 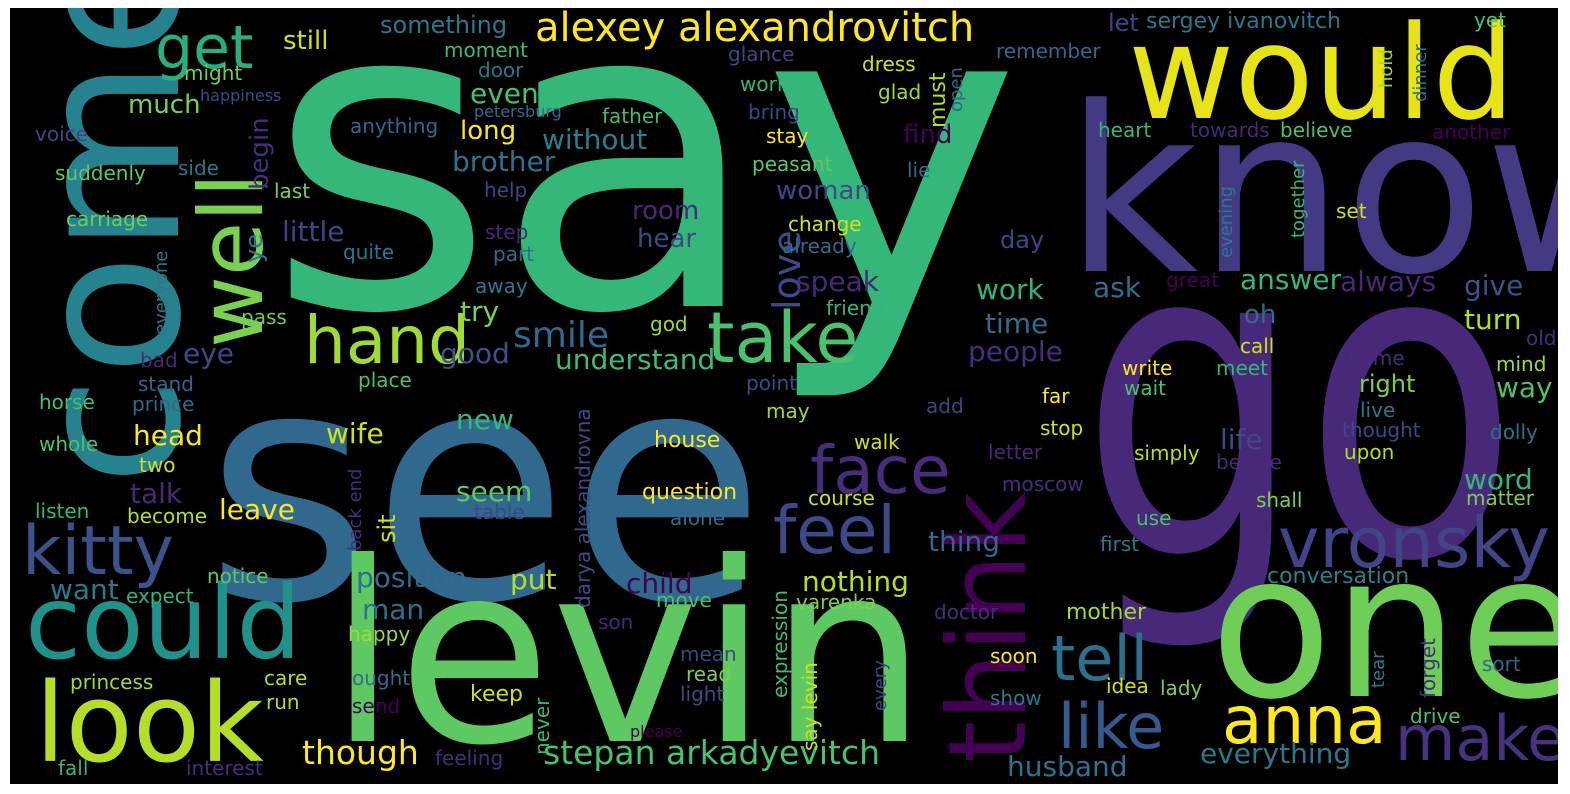 I want to click on word-stand: stand, so click(x=166, y=384).